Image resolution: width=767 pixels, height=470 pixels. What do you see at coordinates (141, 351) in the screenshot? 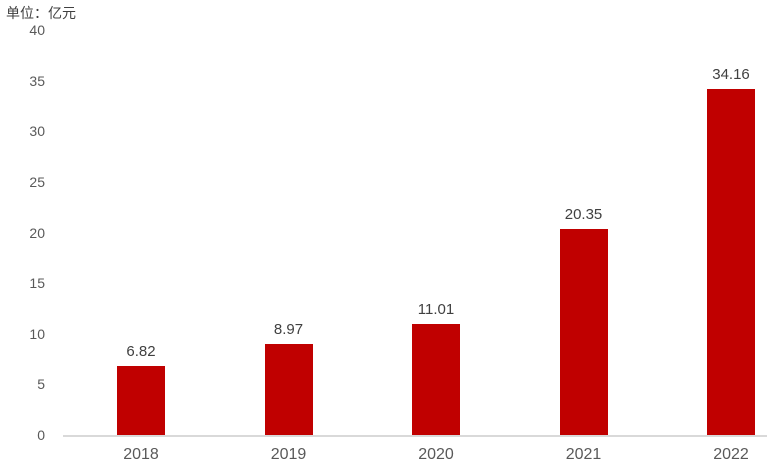
I see `bar-value-label: 6.82` at bounding box center [141, 351].